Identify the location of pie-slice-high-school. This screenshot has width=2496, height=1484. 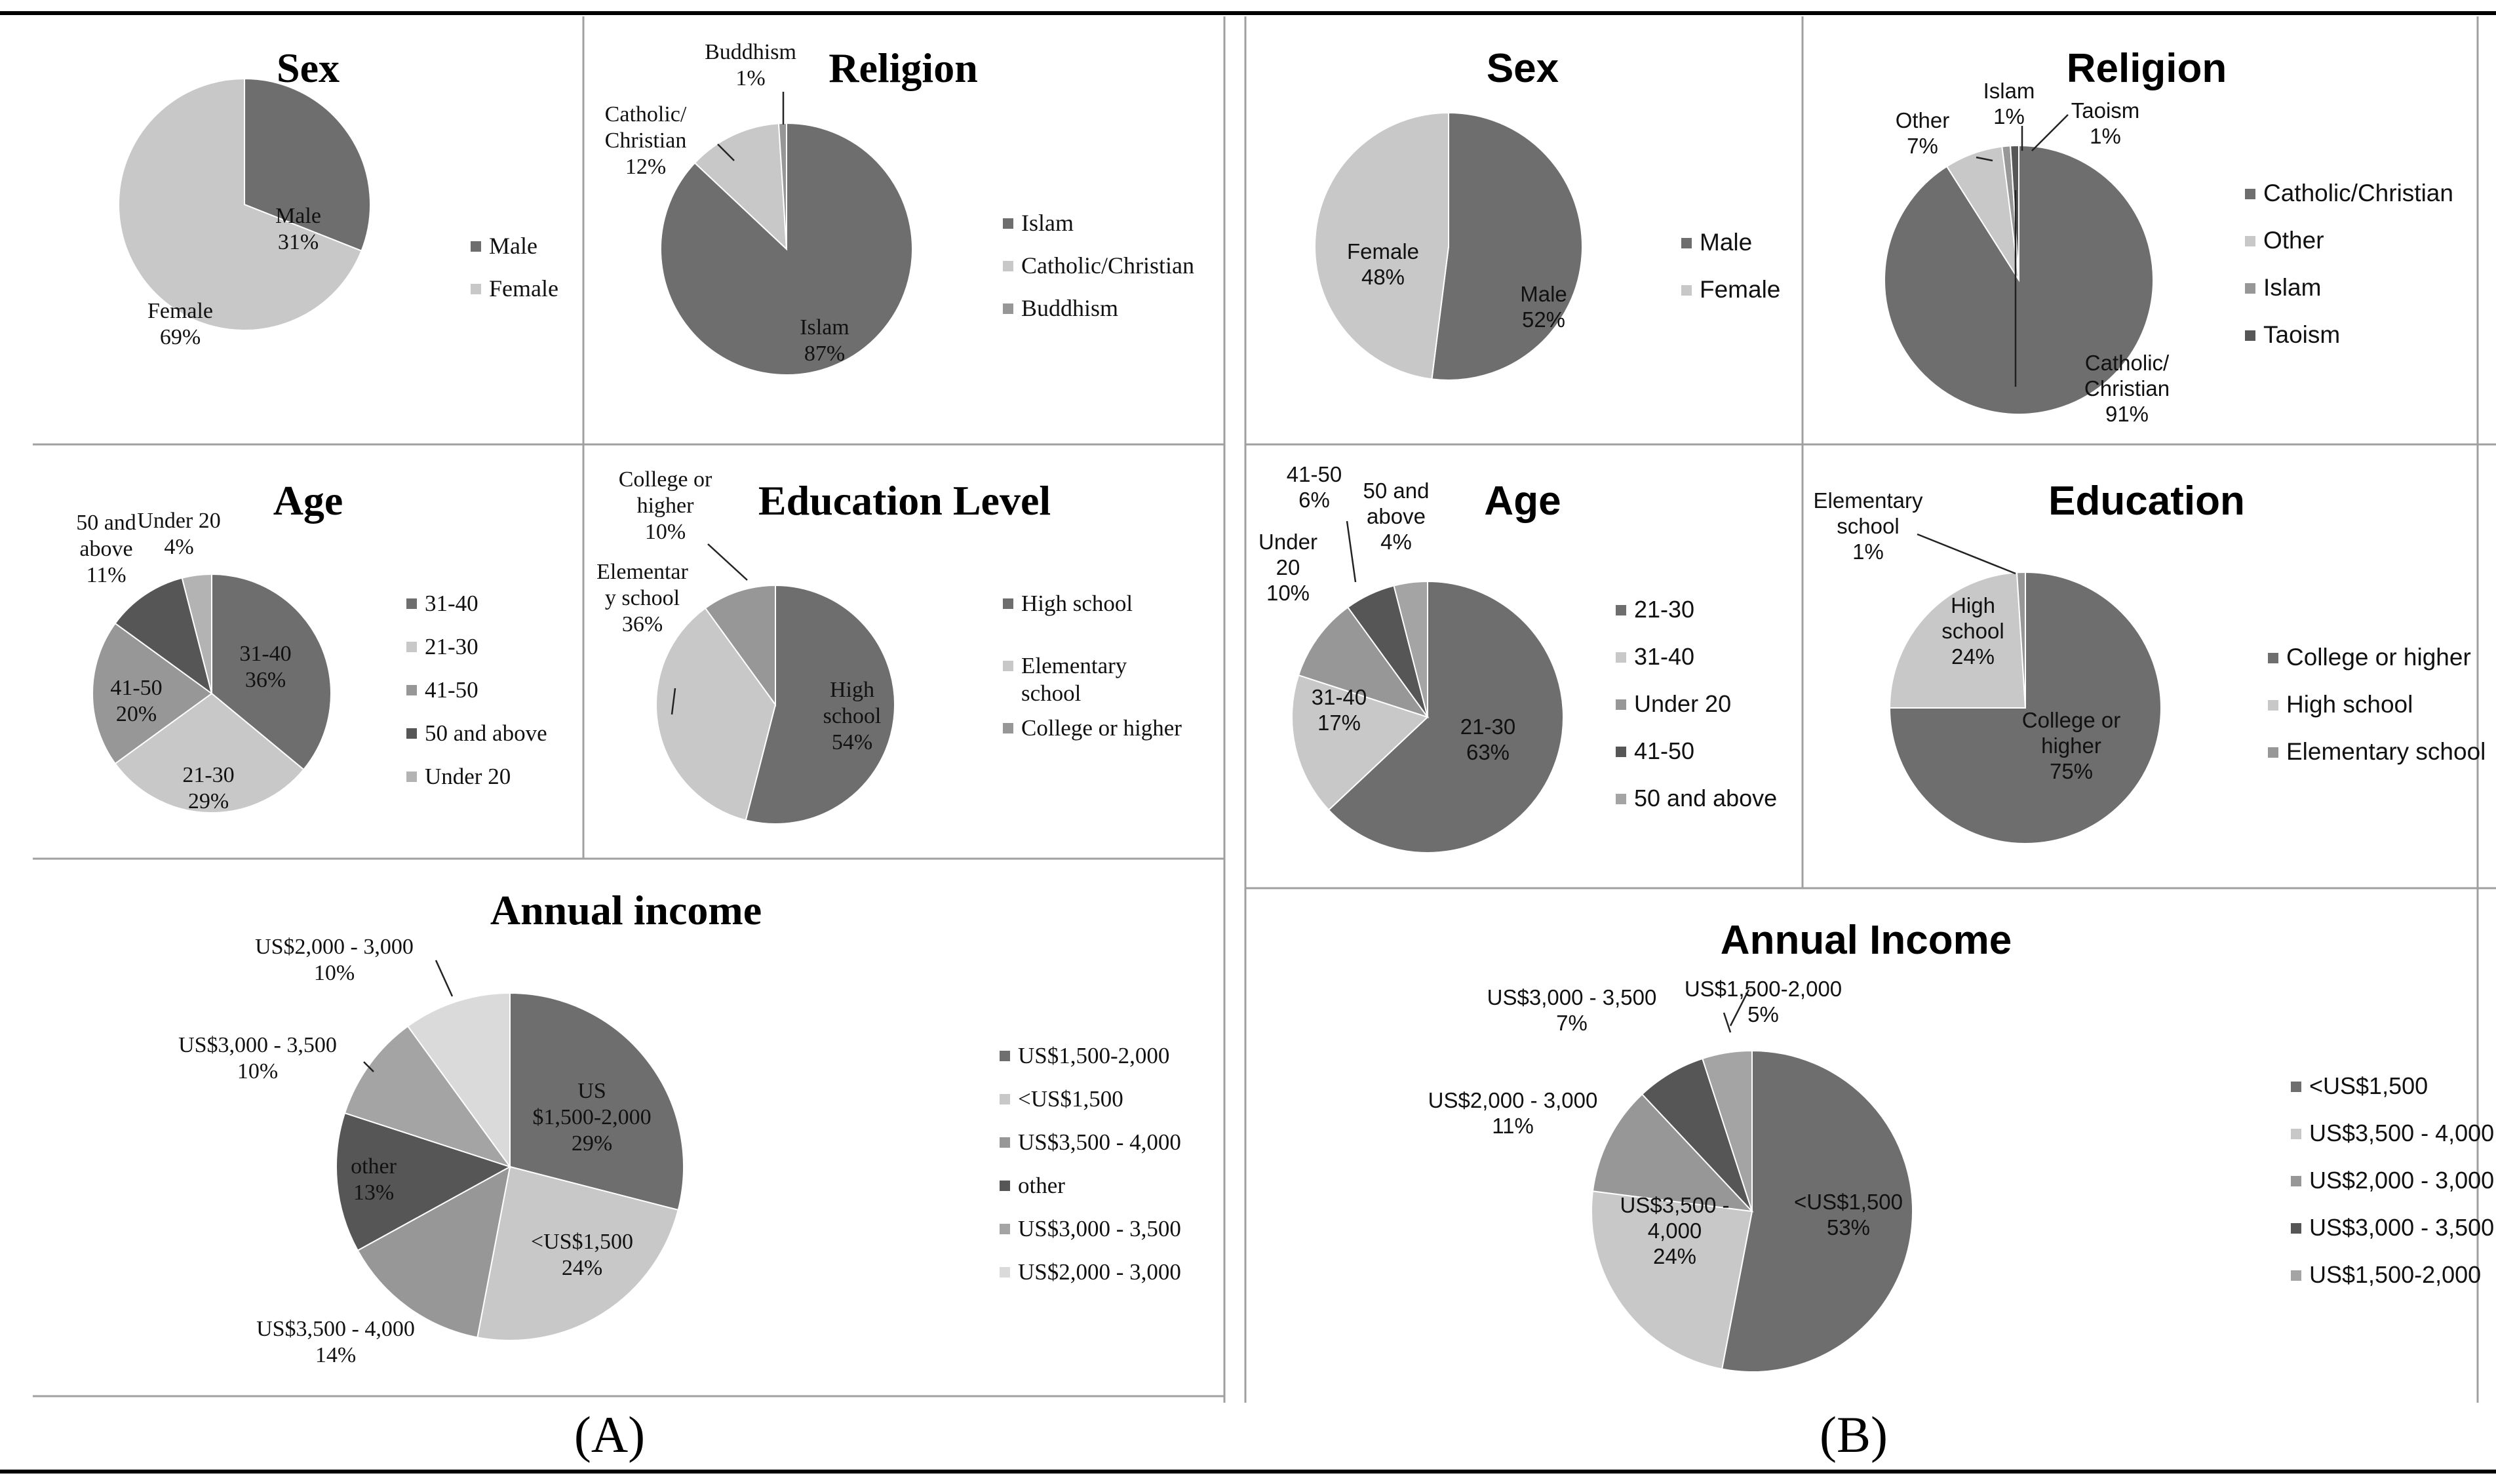
(820, 704).